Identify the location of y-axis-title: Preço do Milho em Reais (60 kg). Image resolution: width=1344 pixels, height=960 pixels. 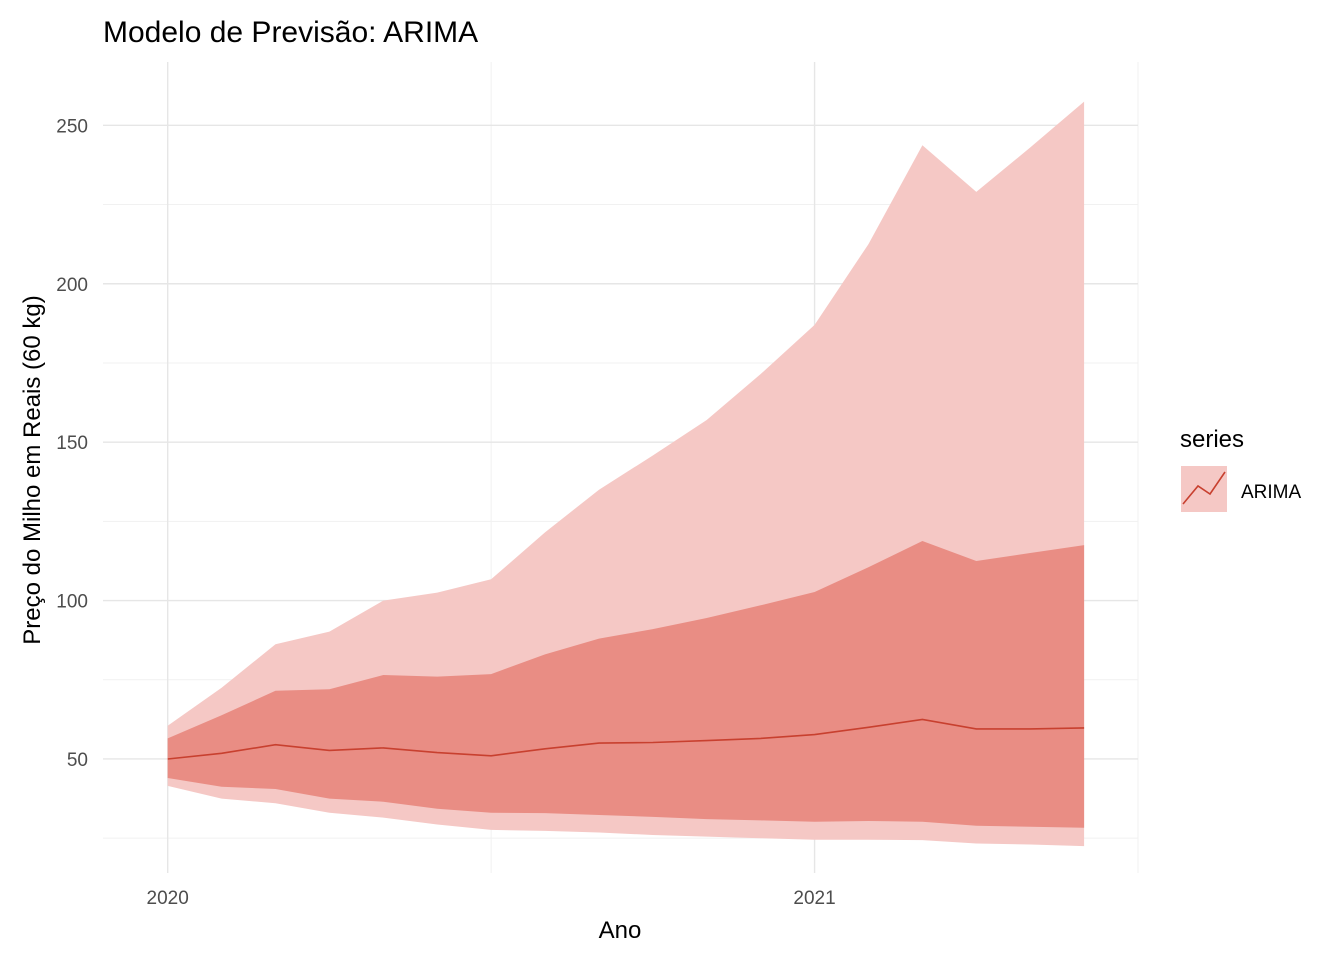
(32, 469).